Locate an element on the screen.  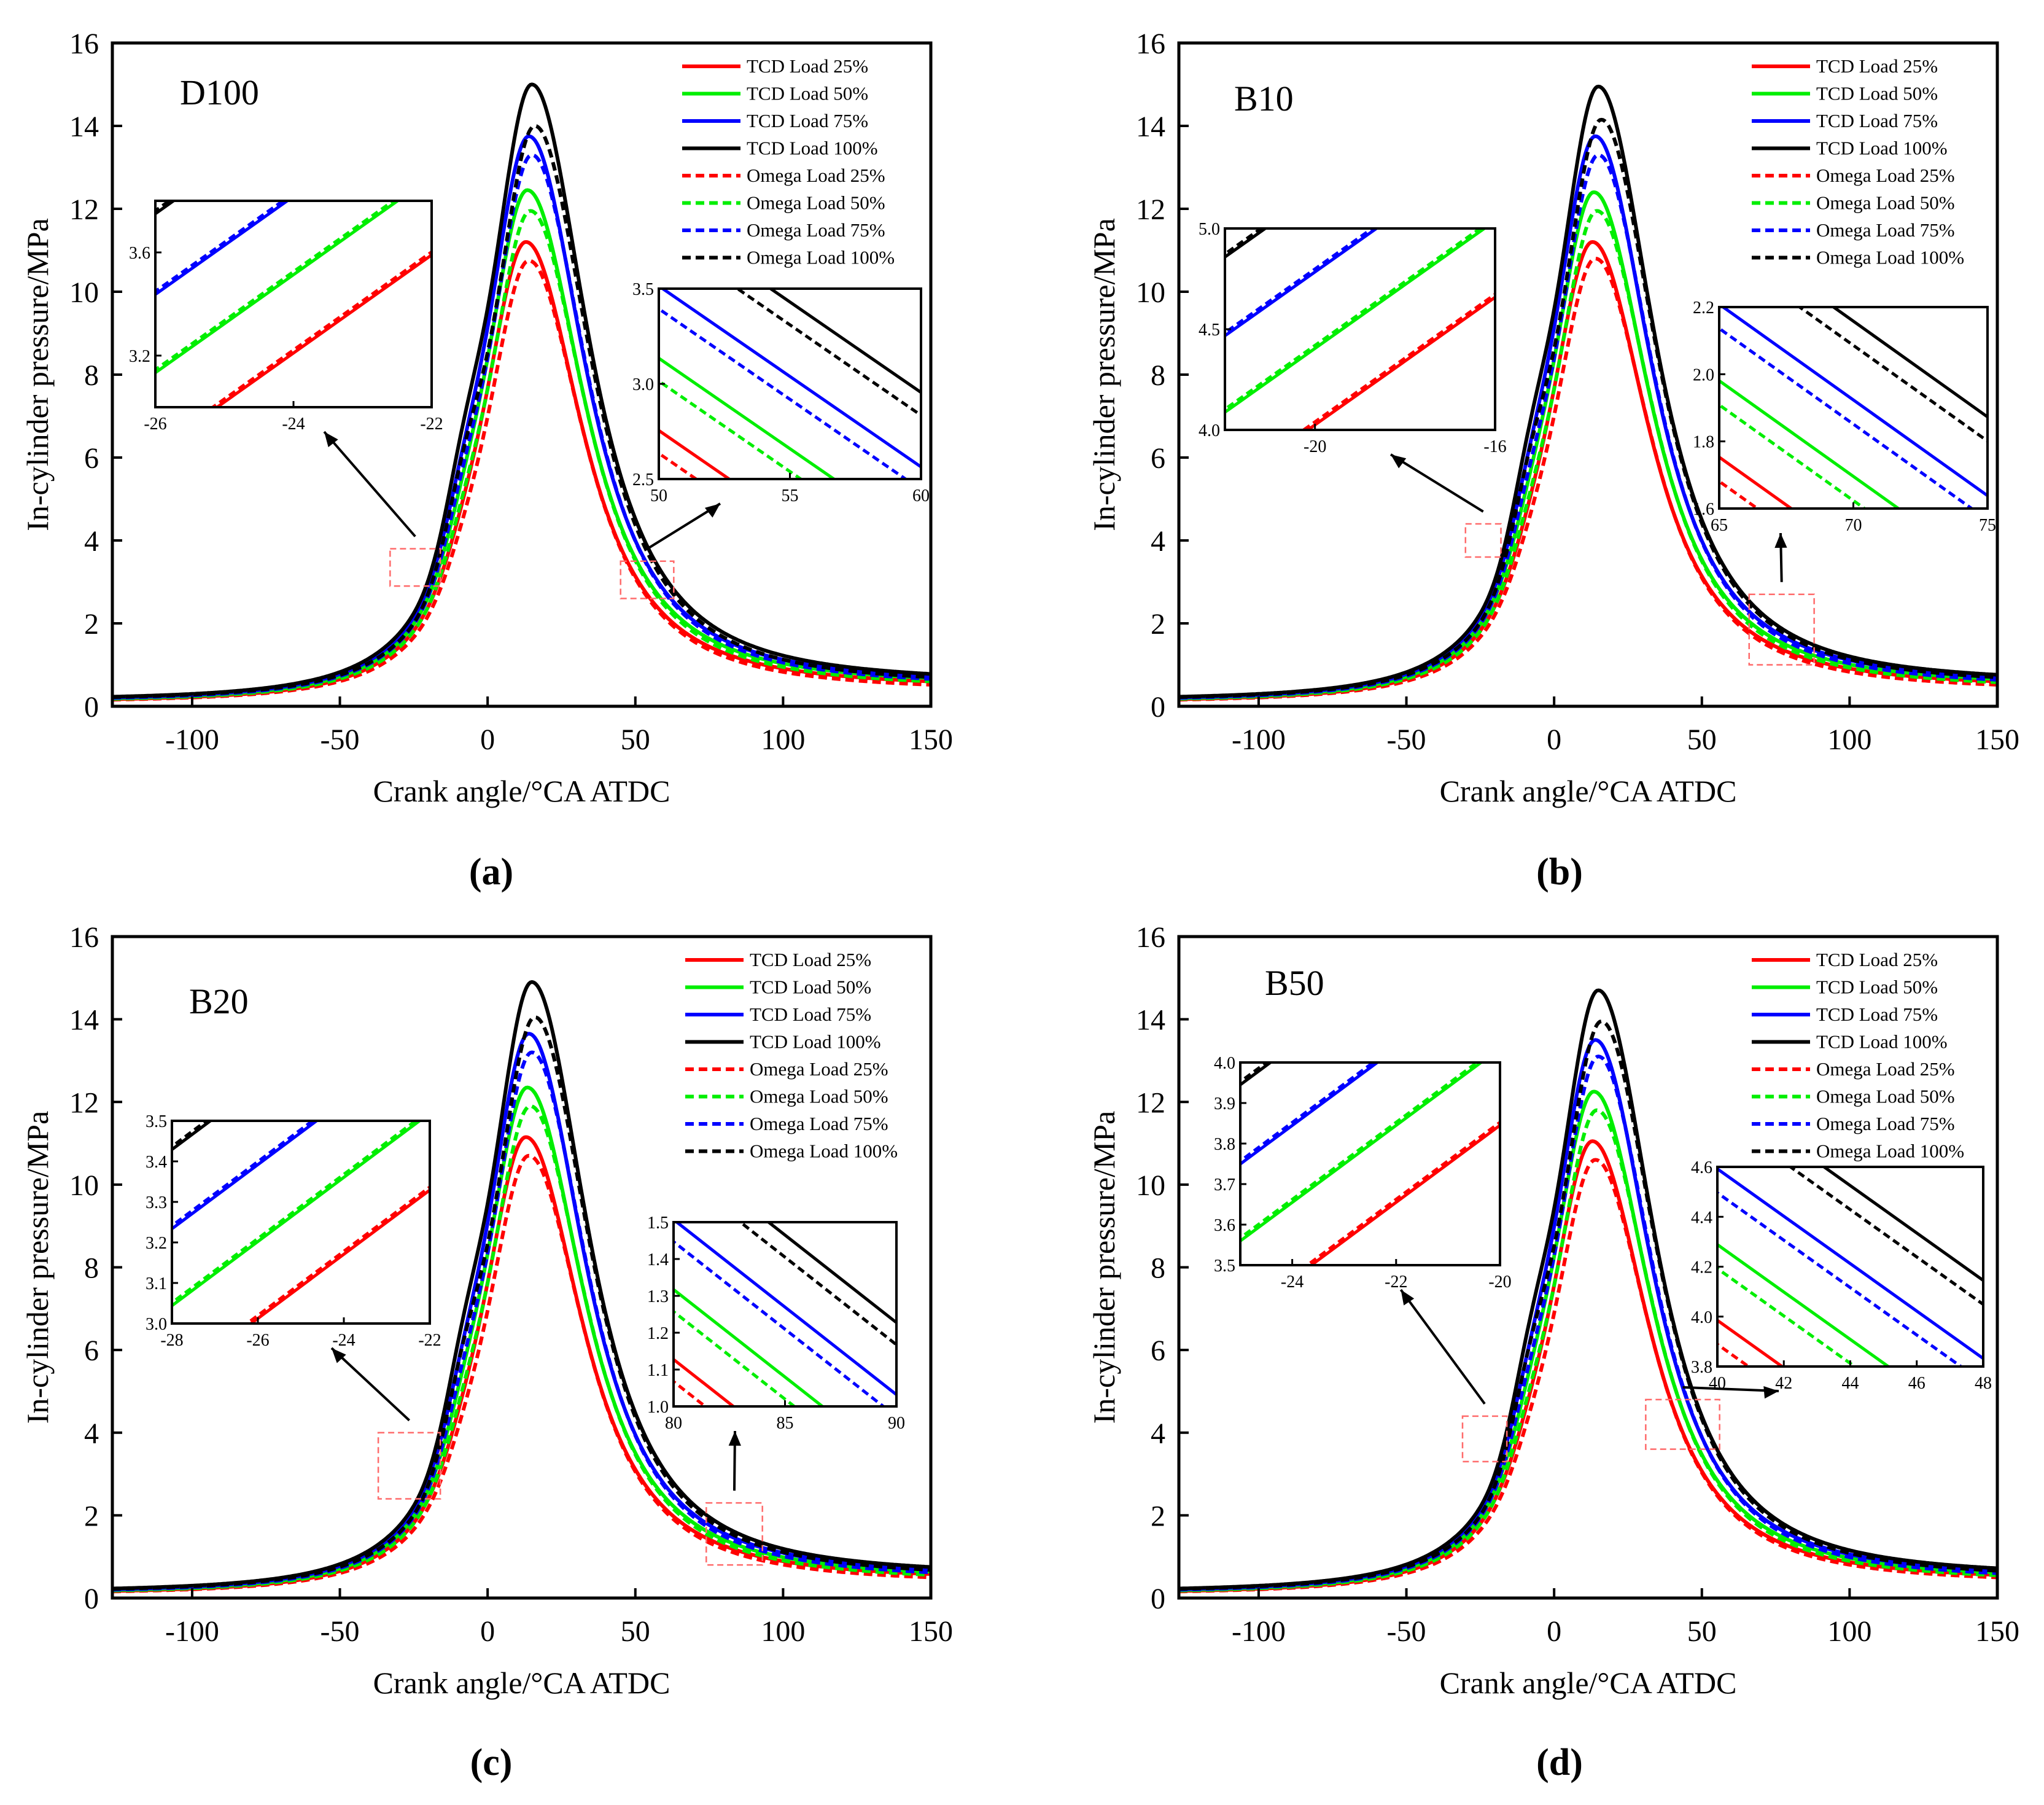
inset-0: -28 -26 -24 -22 3.0 3.1 3.2 3.3 3.4 3.5 is located at coordinates (293, 1267).